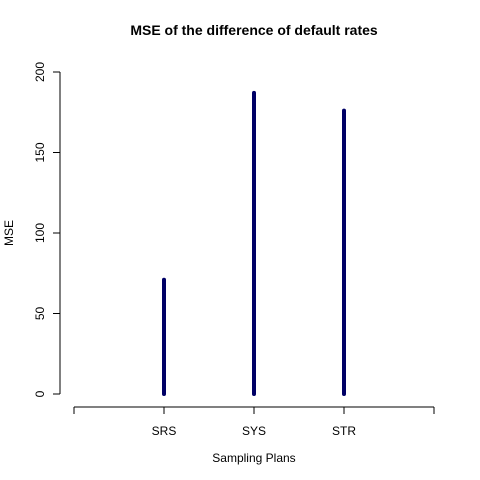 The height and width of the screenshot is (480, 480). I want to click on x-axis-label: Sampling Plans, so click(253, 458).